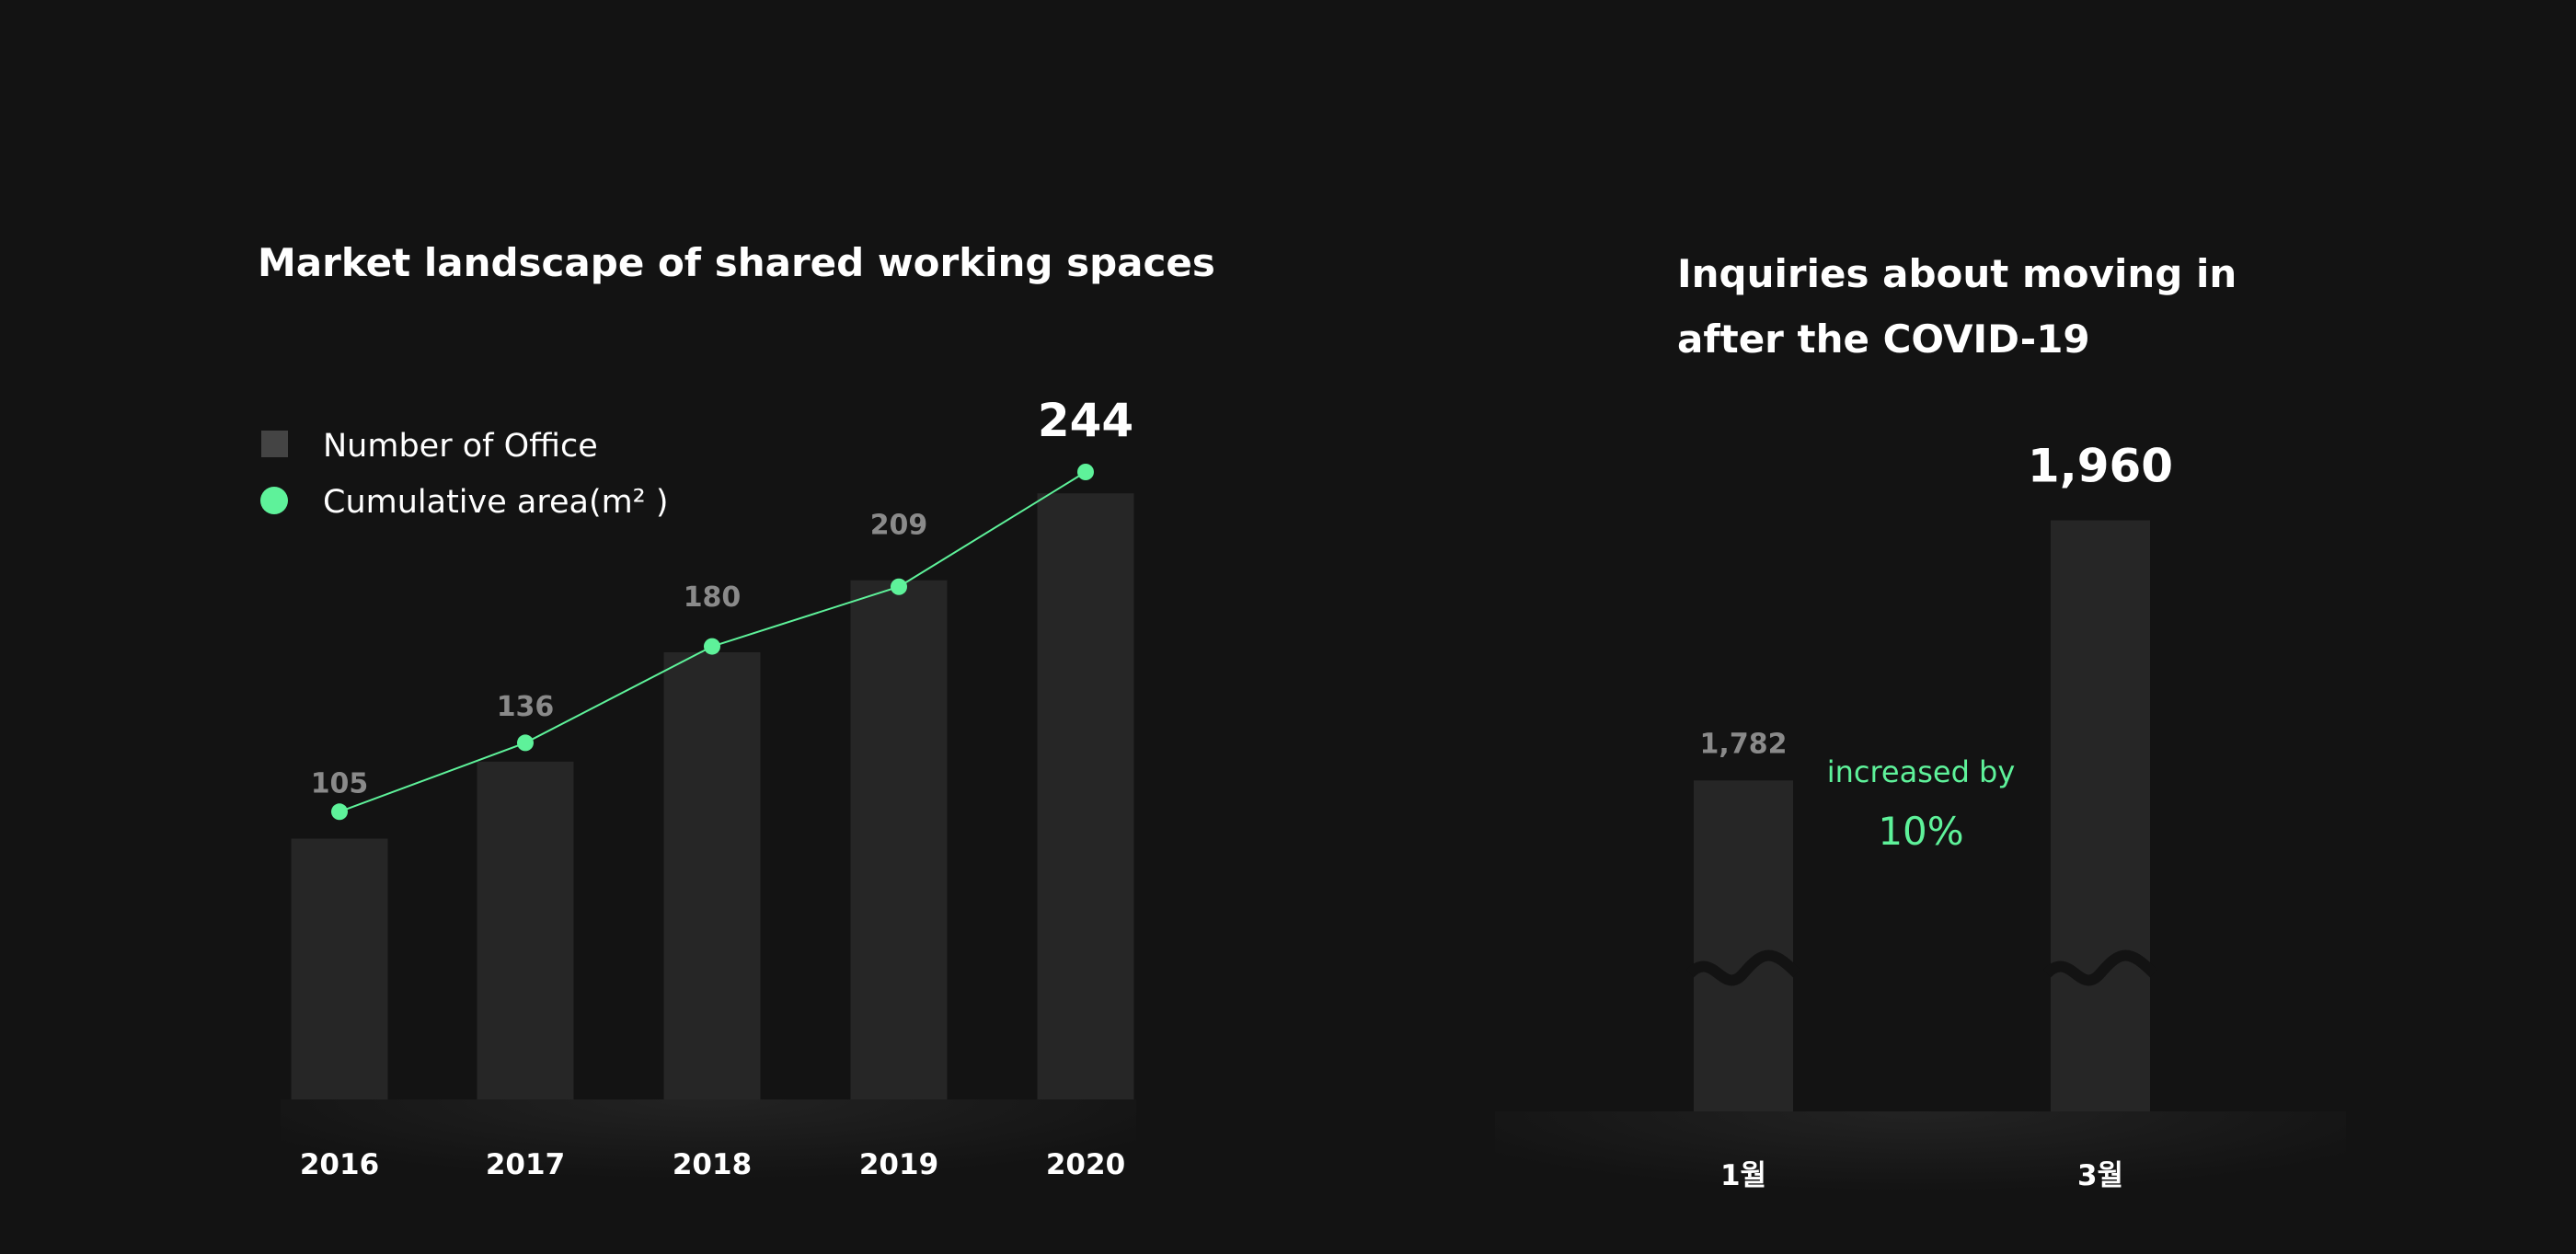 This screenshot has height=1254, width=2576. I want to click on bar-2018, so click(712, 876).